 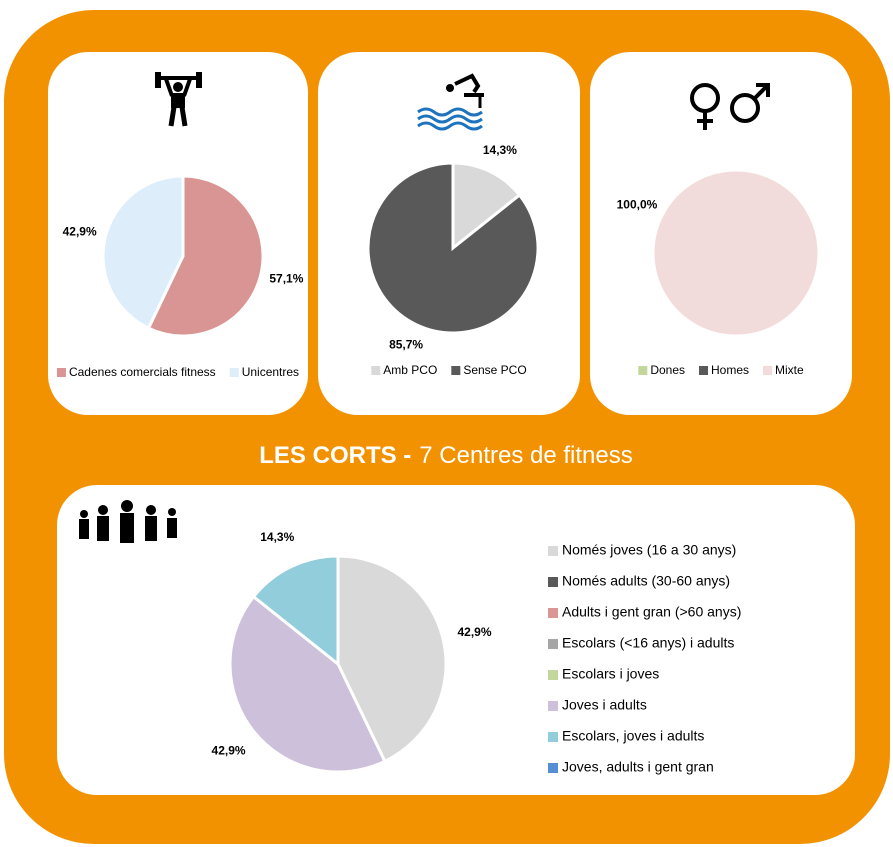 What do you see at coordinates (638, 767) in the screenshot?
I see `legend-label: Joves, adults i gent gran` at bounding box center [638, 767].